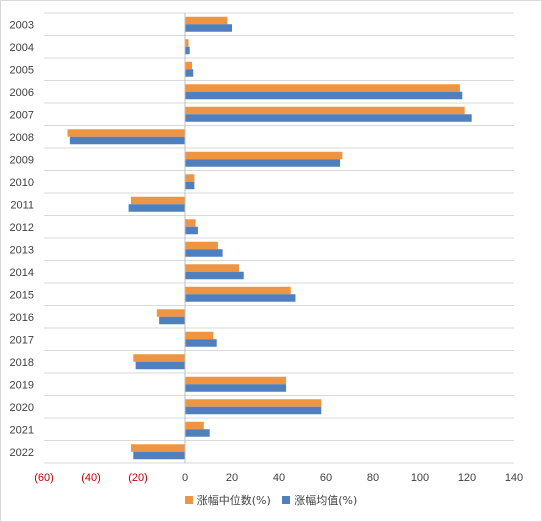 The image size is (542, 522). What do you see at coordinates (191, 230) in the screenshot?
I see `bar-mean-2012` at bounding box center [191, 230].